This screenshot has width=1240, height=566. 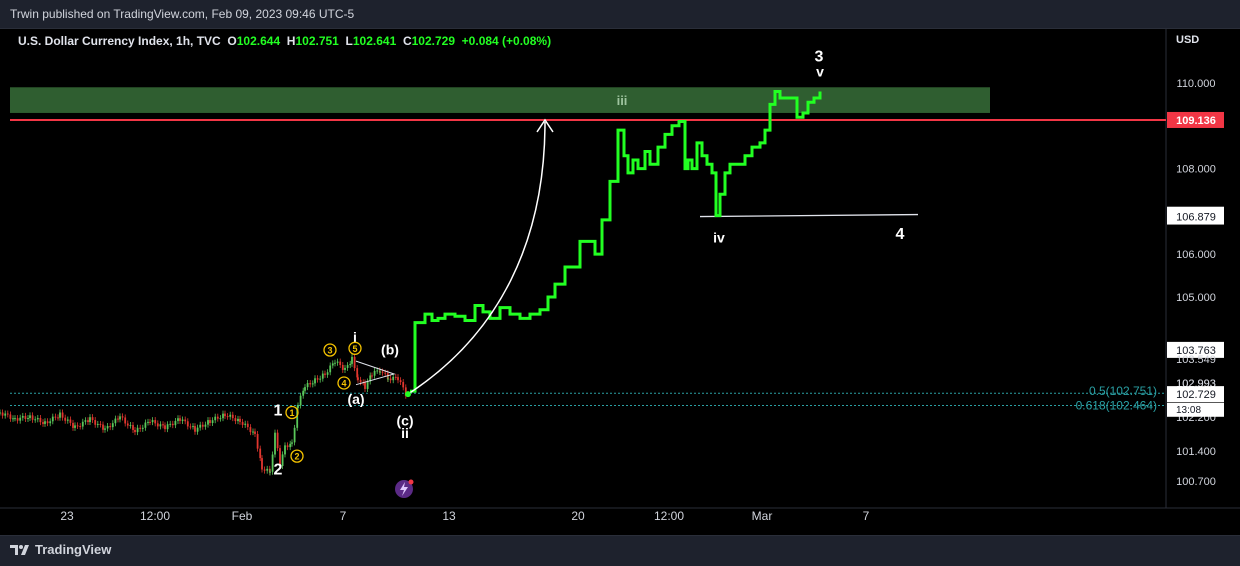 I want to click on open-label: O, so click(x=232, y=41).